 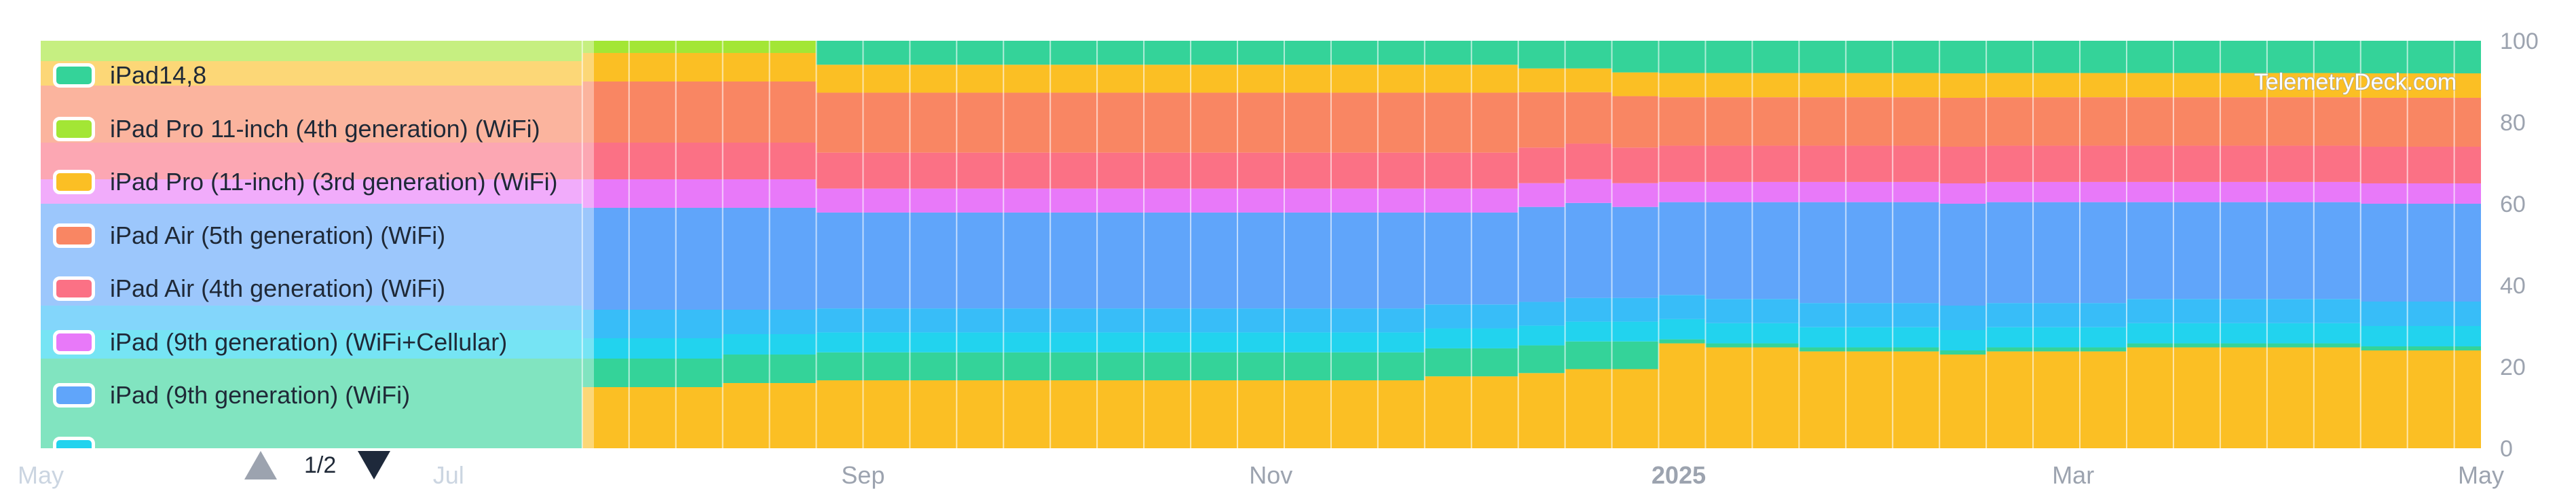 What do you see at coordinates (306, 289) in the screenshot?
I see `legend-item: iPad Air (4th generation) (WiFi)` at bounding box center [306, 289].